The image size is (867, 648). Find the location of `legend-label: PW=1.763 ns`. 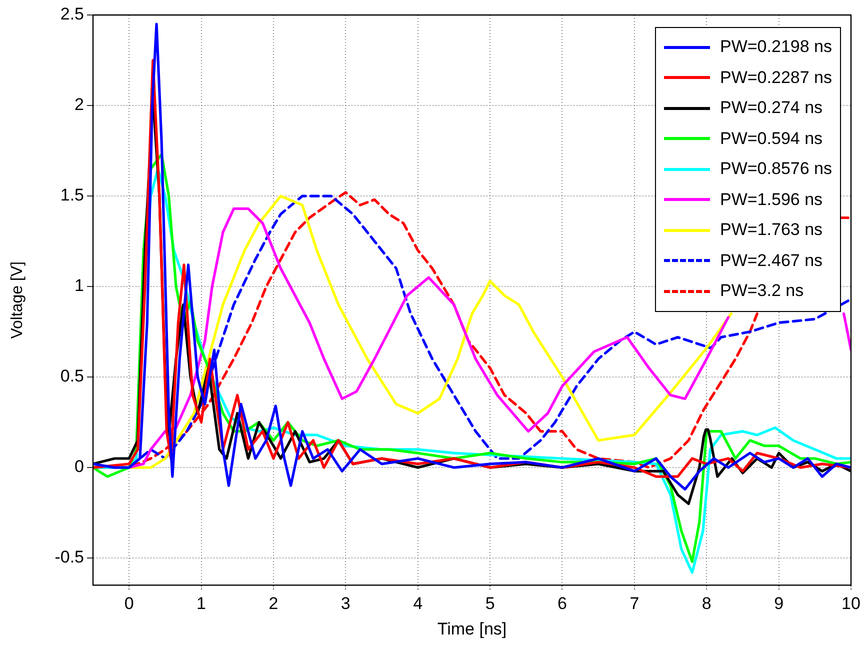

legend-label: PW=1.763 ns is located at coordinates (771, 230).